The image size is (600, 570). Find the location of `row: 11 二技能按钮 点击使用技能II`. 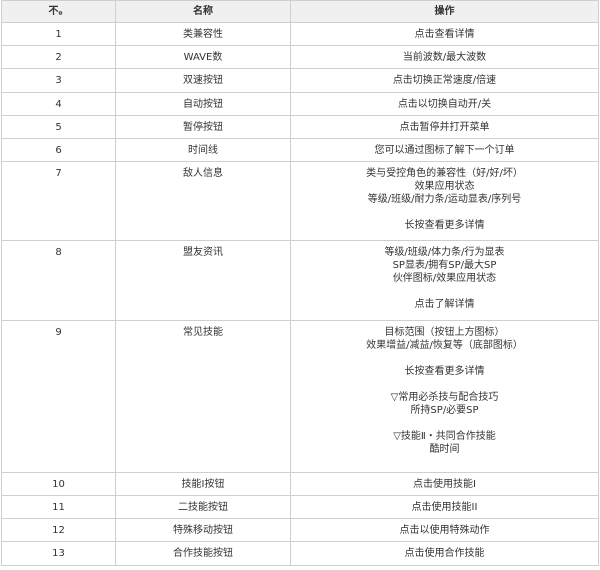

row: 11 二技能按钮 点击使用技能II is located at coordinates (300, 507).